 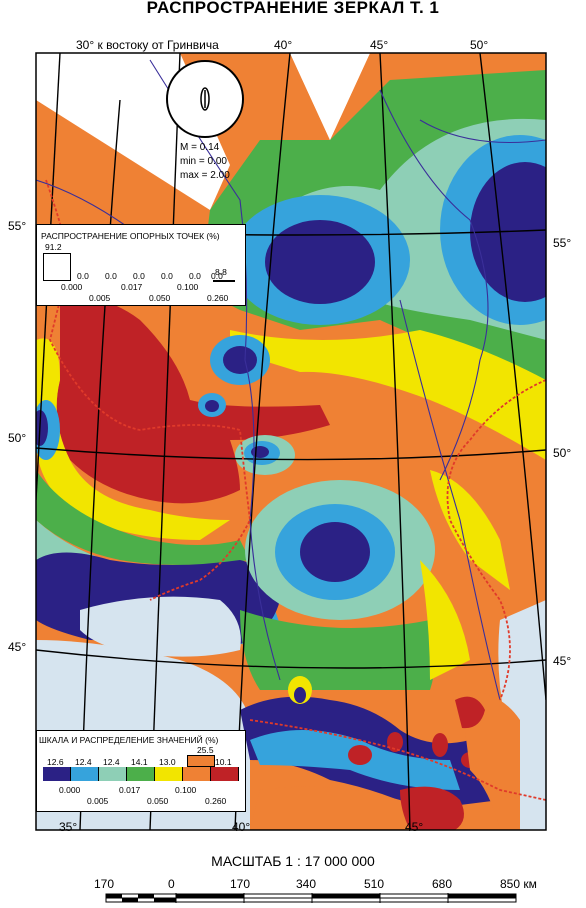 I want to click on scale-label-7: 850 км, so click(x=518, y=884).